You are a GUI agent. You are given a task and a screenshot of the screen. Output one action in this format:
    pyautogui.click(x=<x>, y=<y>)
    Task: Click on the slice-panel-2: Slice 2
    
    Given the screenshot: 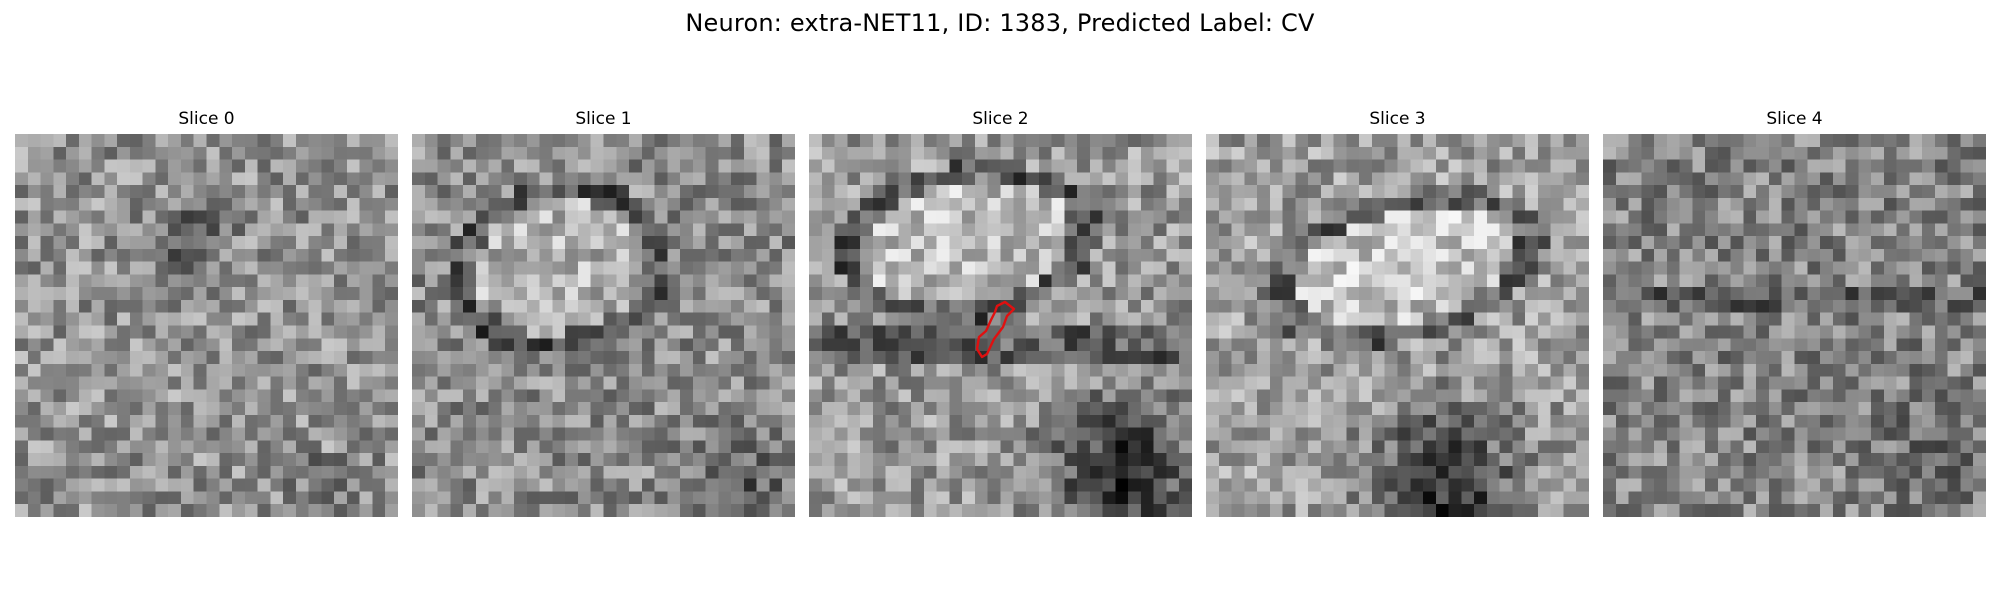 What is the action you would take?
    pyautogui.click(x=1000, y=312)
    